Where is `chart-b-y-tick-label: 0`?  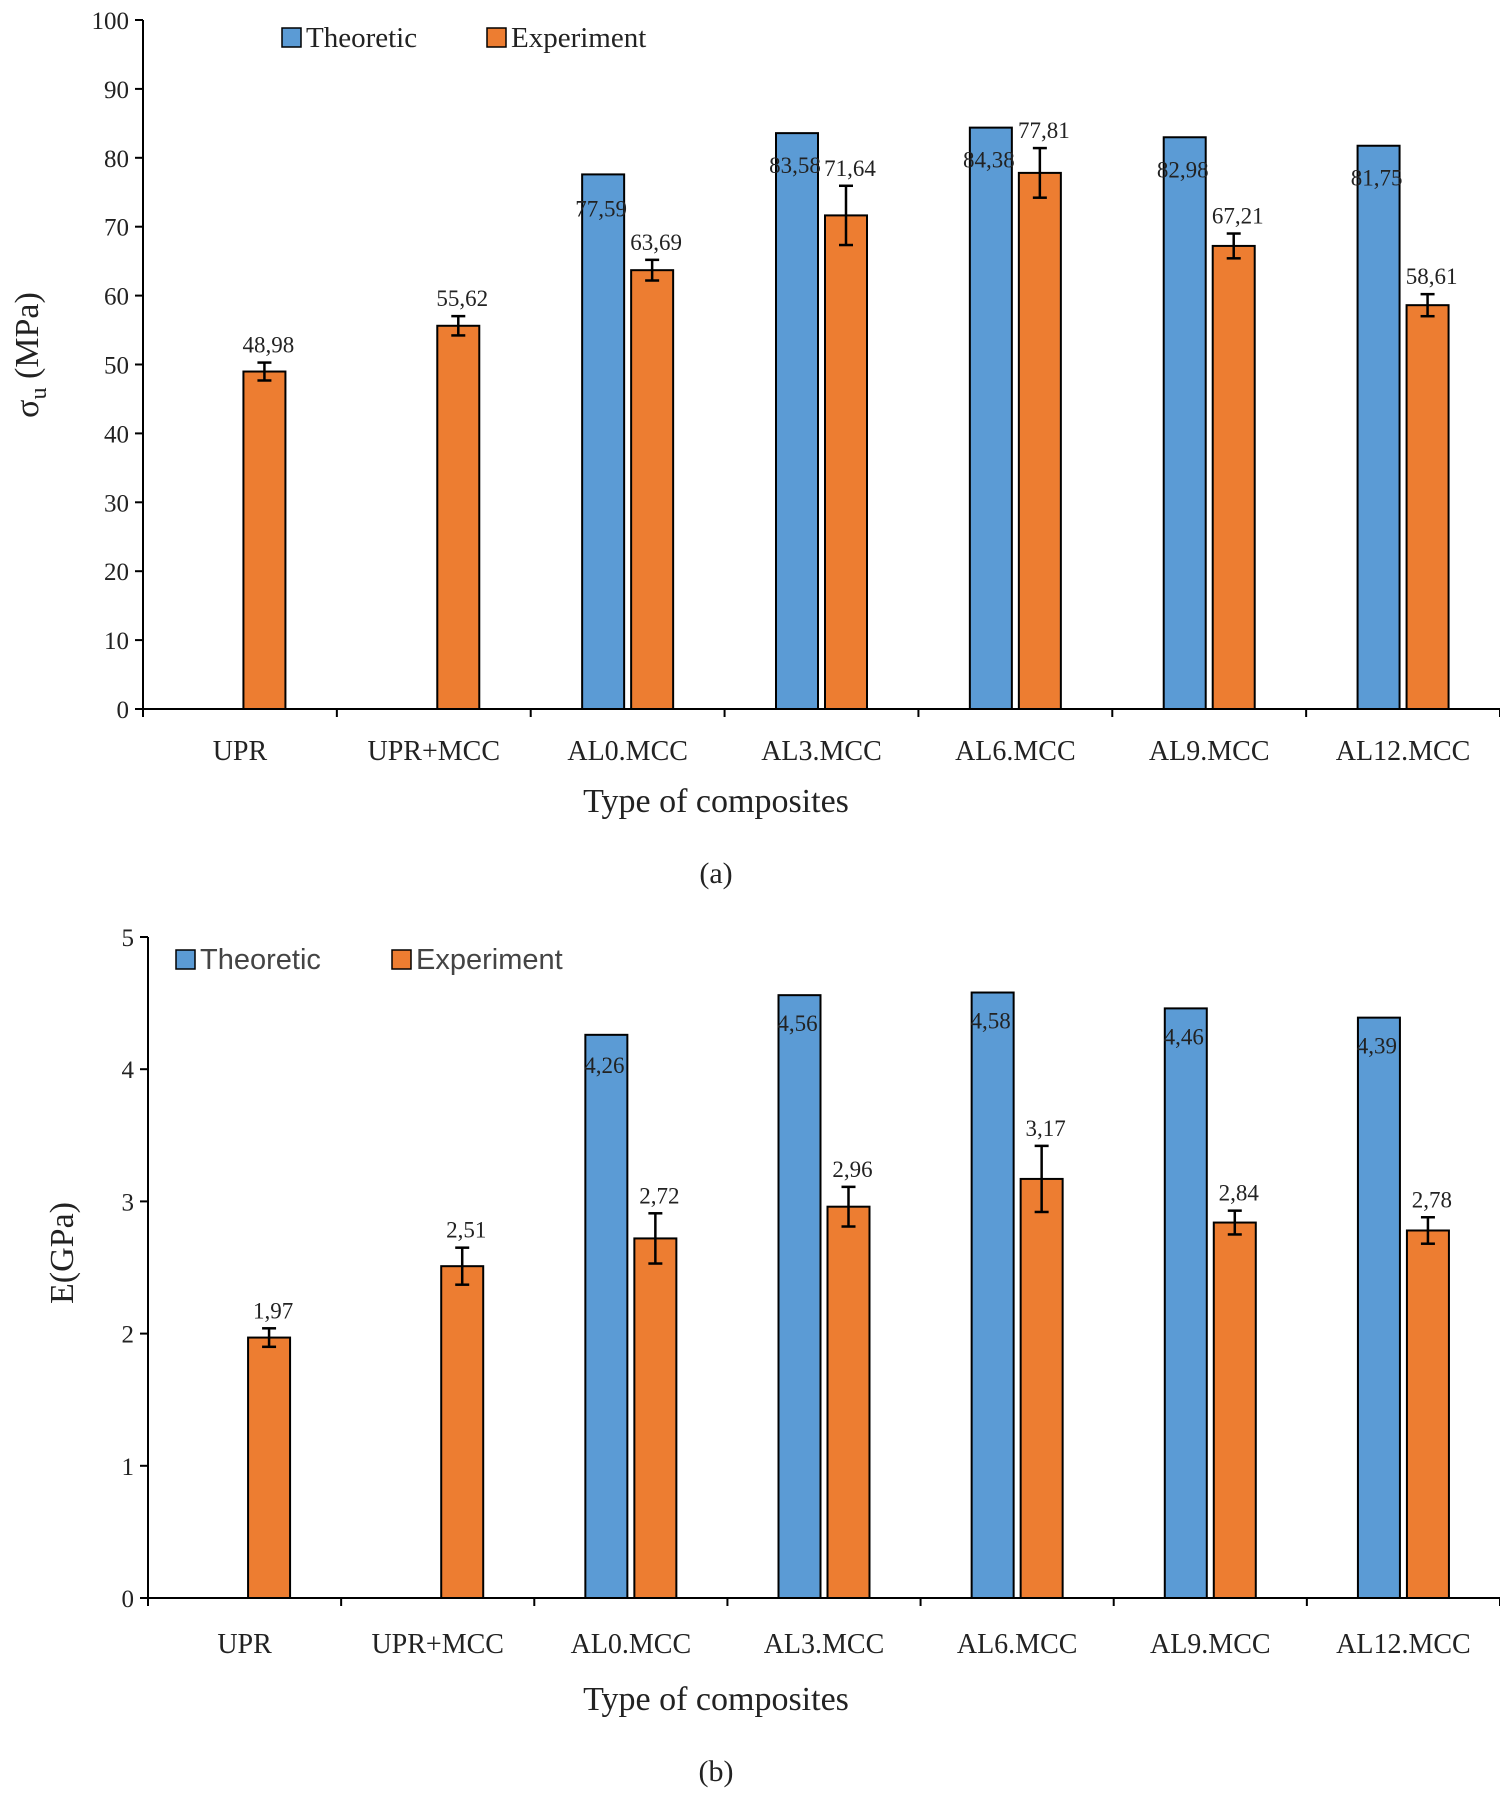
chart-b-y-tick-label: 0 is located at coordinates (128, 1599).